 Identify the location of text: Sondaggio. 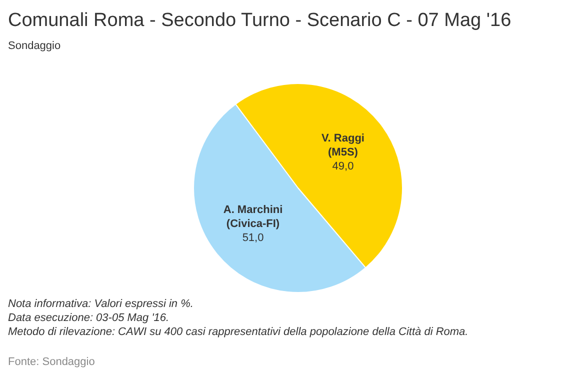
(34, 46).